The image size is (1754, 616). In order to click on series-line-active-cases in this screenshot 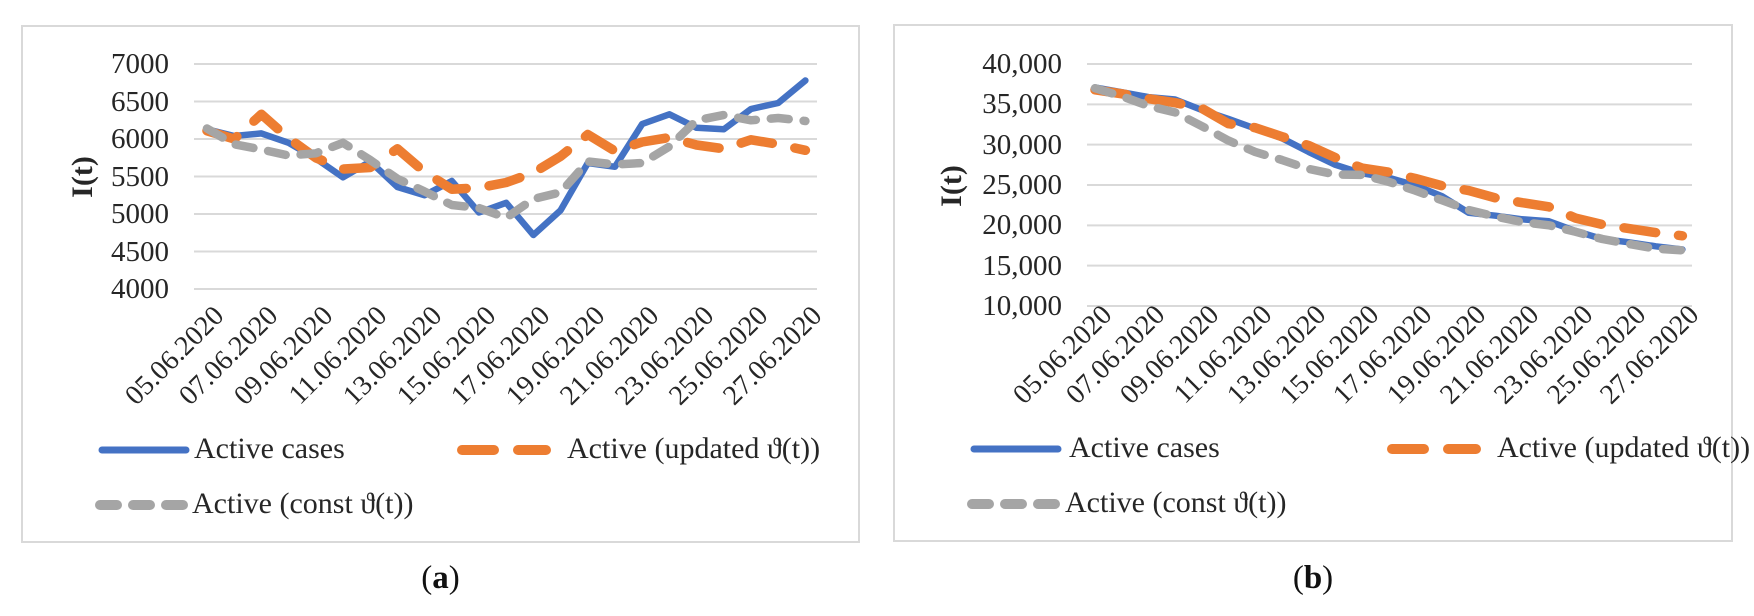, I will do `click(506, 158)`.